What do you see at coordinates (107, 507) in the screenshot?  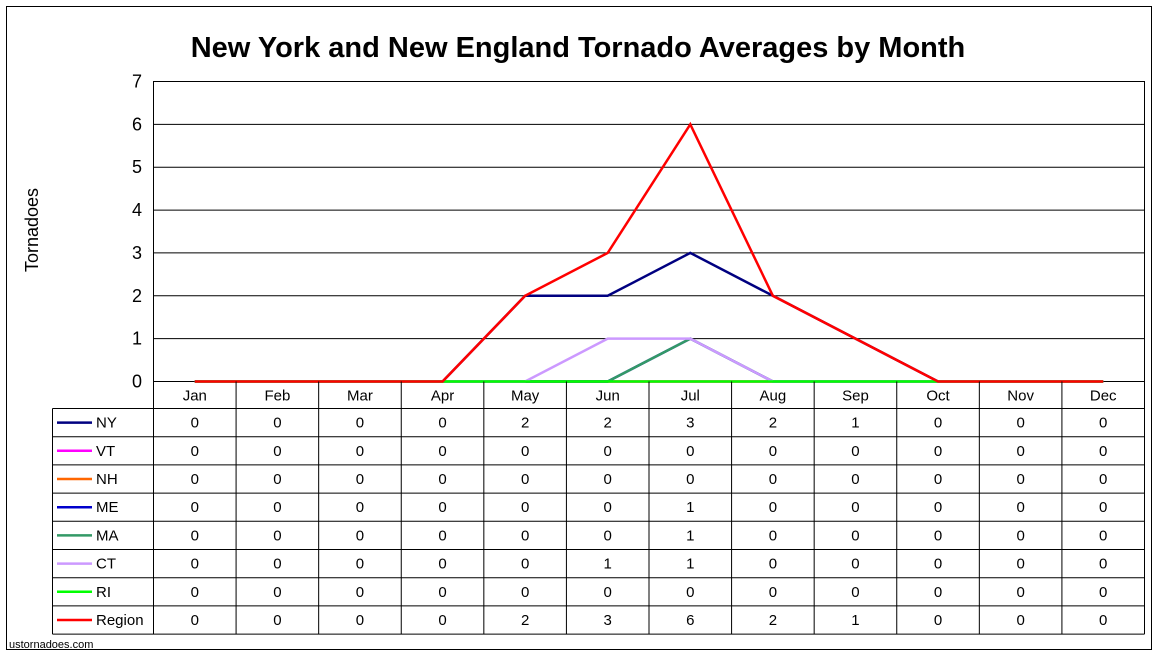 I see `legend-label-me: ME` at bounding box center [107, 507].